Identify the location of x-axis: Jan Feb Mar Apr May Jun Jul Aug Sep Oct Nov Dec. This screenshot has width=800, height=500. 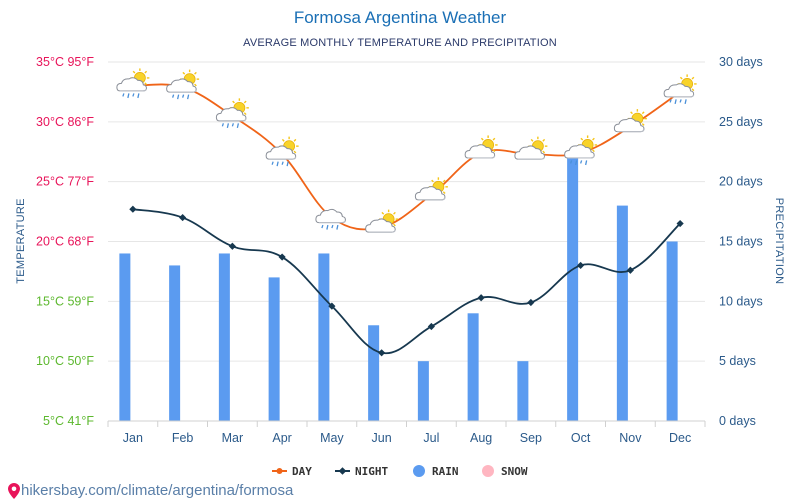
(406, 432).